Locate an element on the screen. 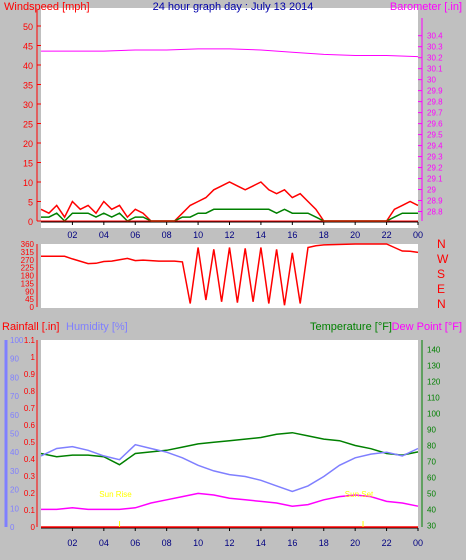  rainfall-tick-label: 0 is located at coordinates (33, 527).